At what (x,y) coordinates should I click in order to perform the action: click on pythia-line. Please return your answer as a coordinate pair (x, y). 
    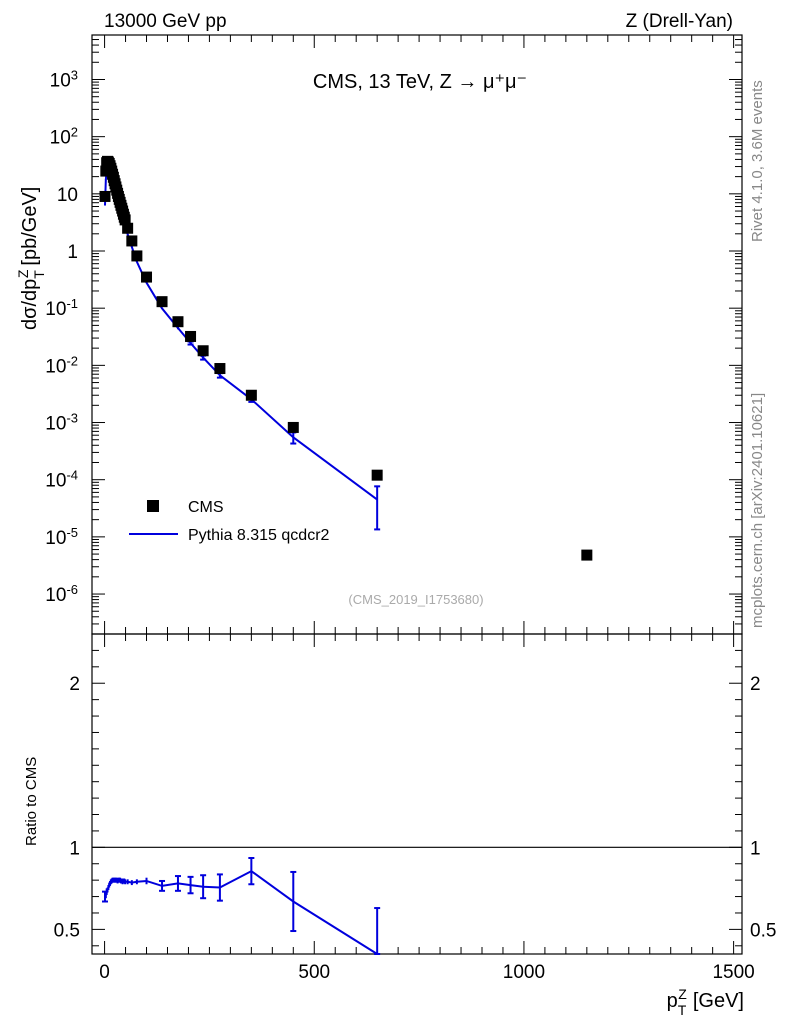
    Looking at the image, I should click on (241, 334).